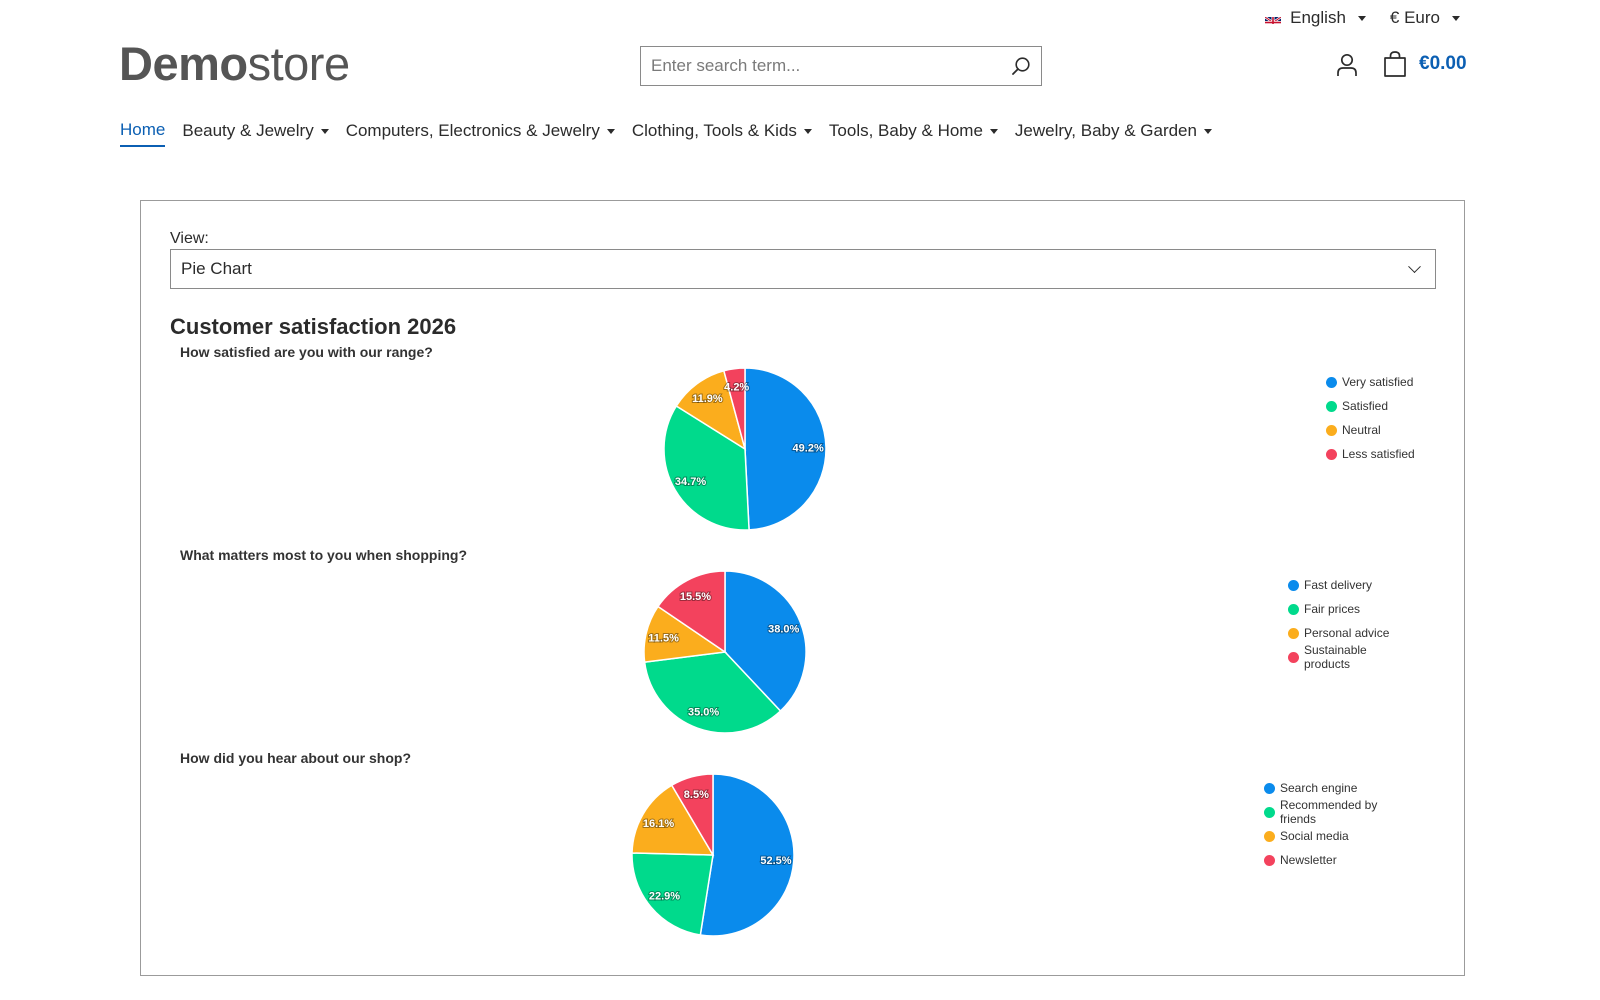 This screenshot has height=1000, width=1600. Describe the element at coordinates (1347, 633) in the screenshot. I see `legend-label: Personal advice` at that location.